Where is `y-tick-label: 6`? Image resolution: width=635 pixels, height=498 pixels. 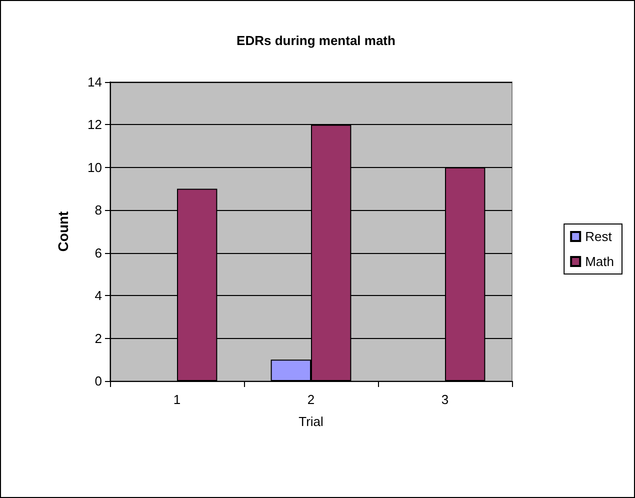 y-tick-label: 6 is located at coordinates (98, 252).